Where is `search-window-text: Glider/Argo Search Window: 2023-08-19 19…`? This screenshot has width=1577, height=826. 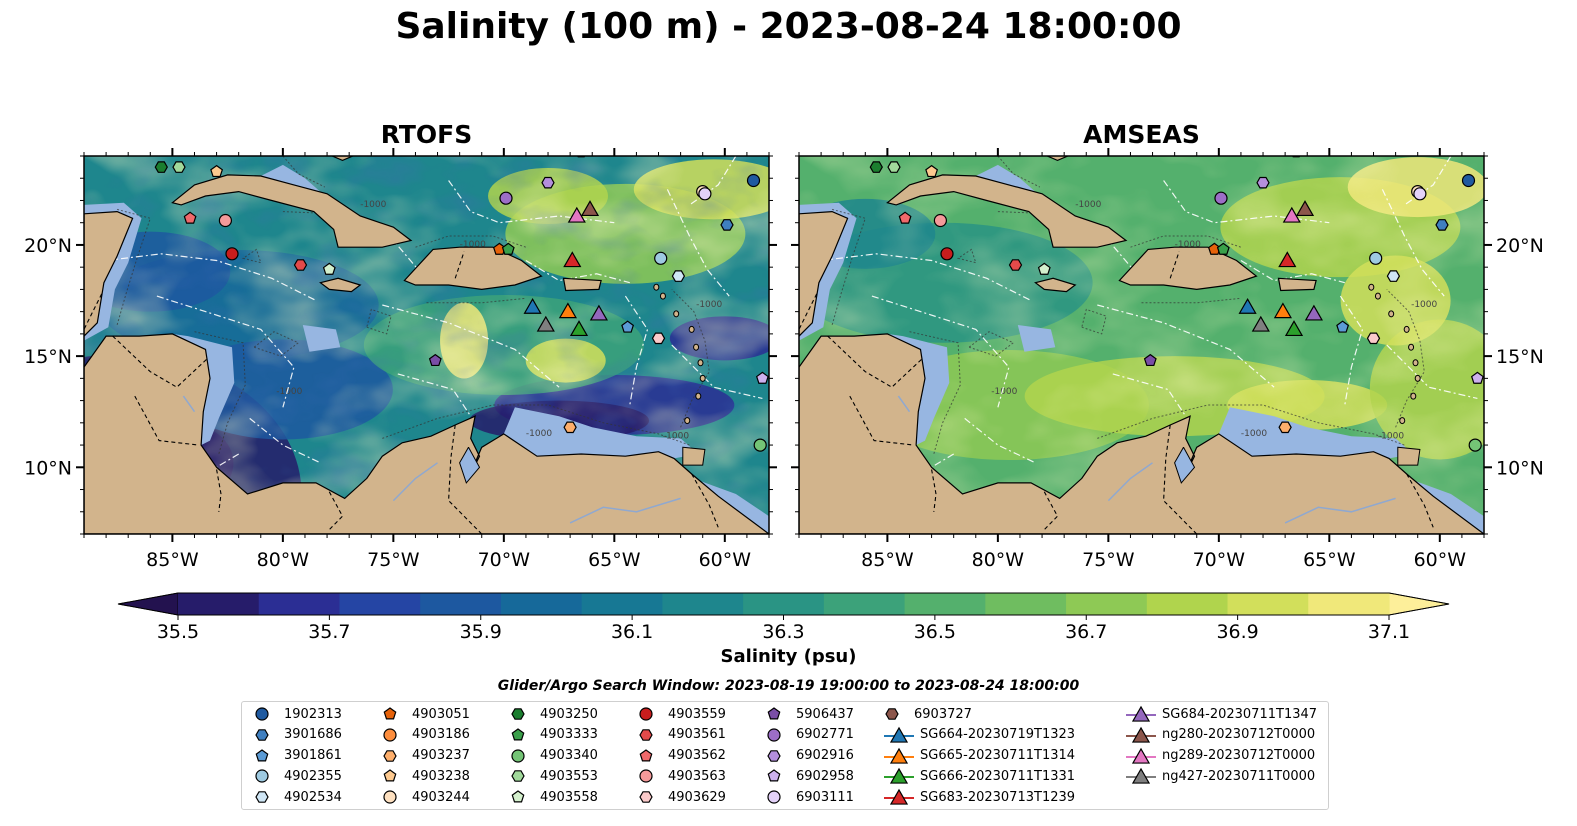 search-window-text: Glider/Argo Search Window: 2023-08-19 19… is located at coordinates (788, 686).